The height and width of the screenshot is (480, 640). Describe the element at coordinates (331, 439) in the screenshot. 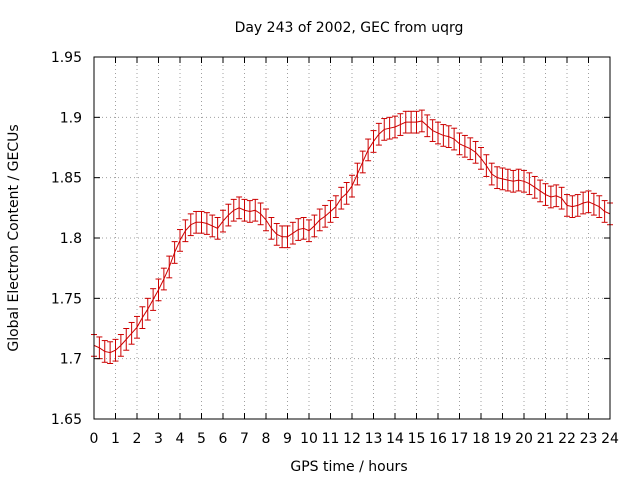

I see `x-tick-label: 11` at that location.